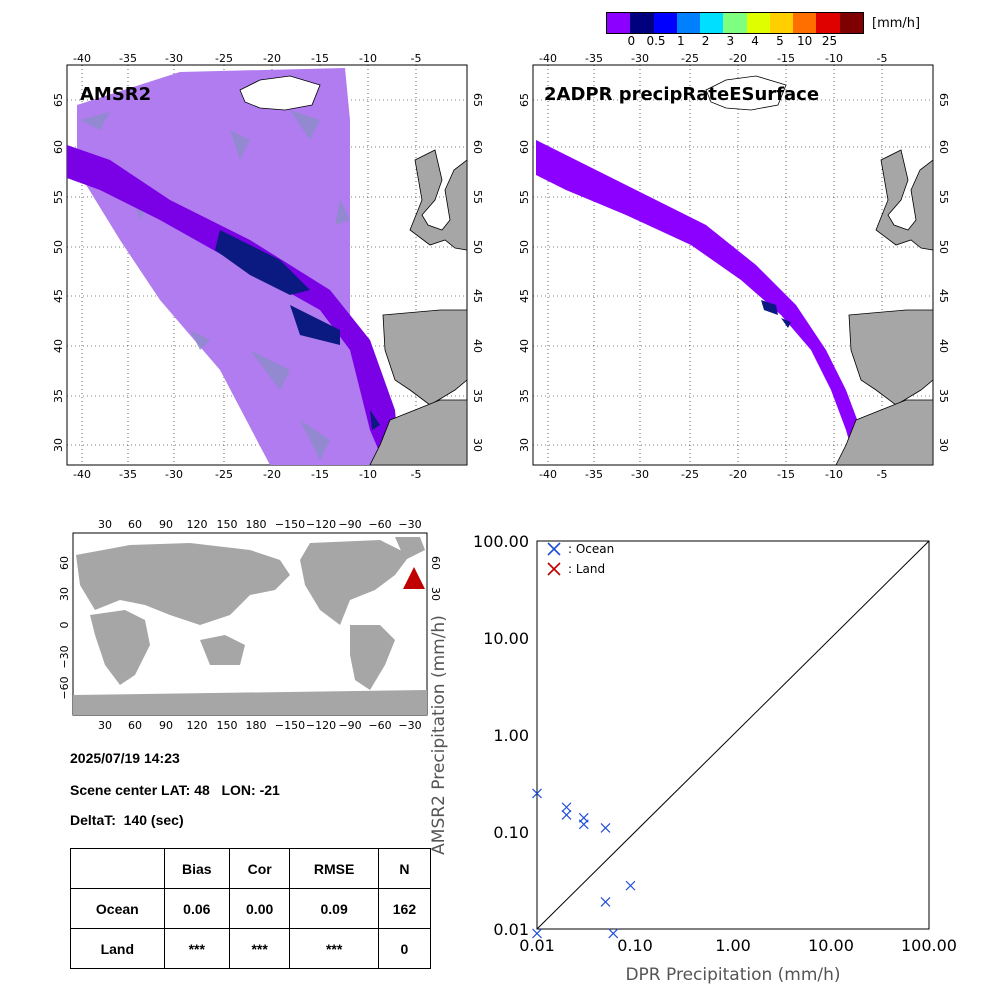 The image size is (1000, 1000). I want to click on amsr2-rain-band, so click(233, 305).